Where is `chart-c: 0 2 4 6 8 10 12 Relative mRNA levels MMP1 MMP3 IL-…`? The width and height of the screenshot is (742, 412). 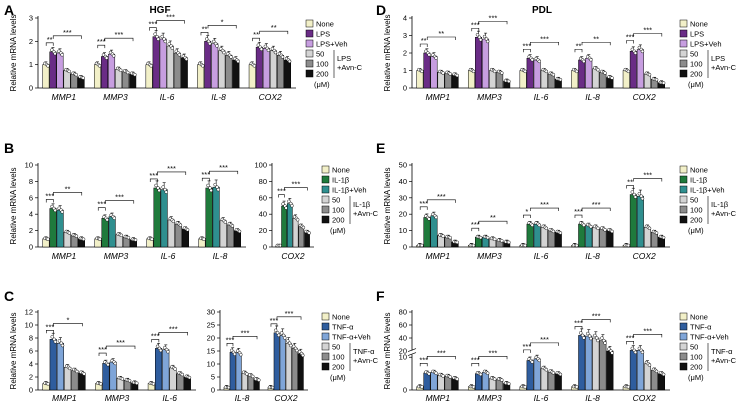 chart-c: 0 2 4 6 8 10 12 Relative mRNA levels MMP1 MMP3 IL-… is located at coordinates (102, 355).